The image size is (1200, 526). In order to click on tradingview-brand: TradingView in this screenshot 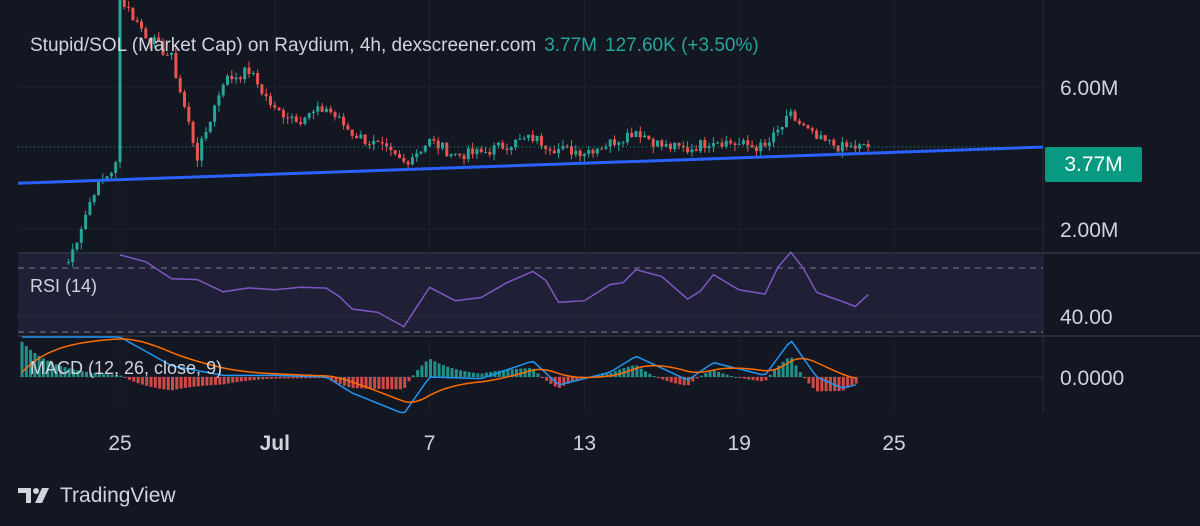, I will do `click(97, 496)`.